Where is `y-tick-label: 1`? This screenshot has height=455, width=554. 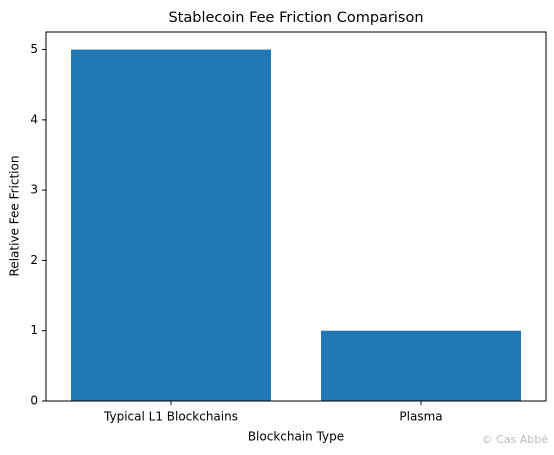 y-tick-label: 1 is located at coordinates (34, 330).